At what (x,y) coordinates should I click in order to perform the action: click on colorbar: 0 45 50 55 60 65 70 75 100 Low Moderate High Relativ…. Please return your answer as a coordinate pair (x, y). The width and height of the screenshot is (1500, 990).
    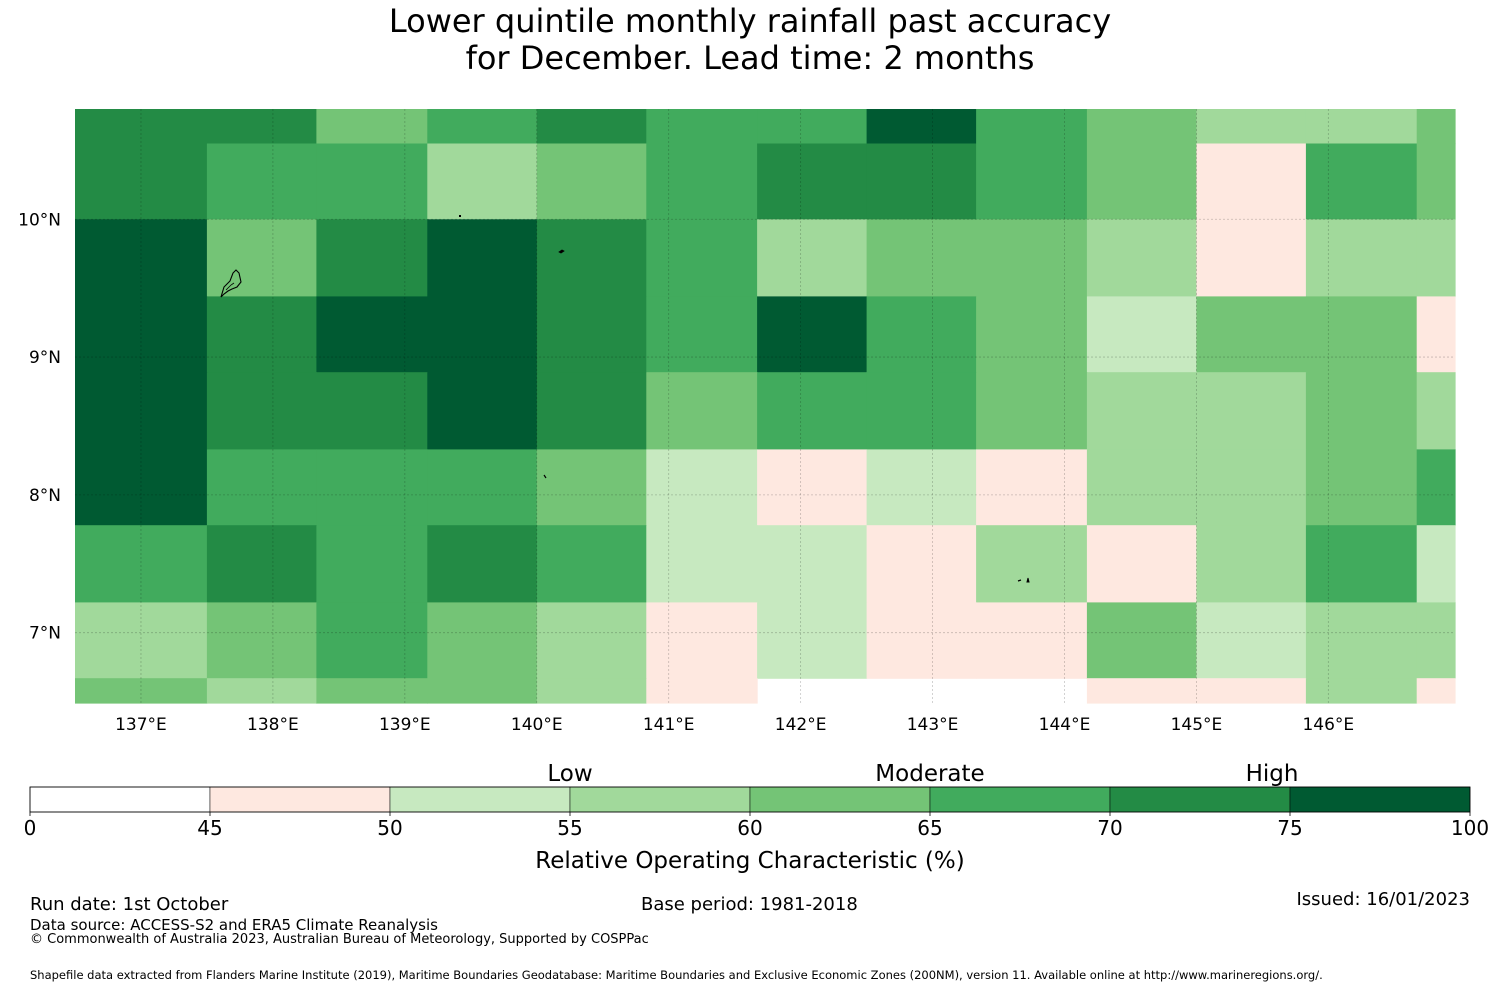
    Looking at the image, I should click on (756, 817).